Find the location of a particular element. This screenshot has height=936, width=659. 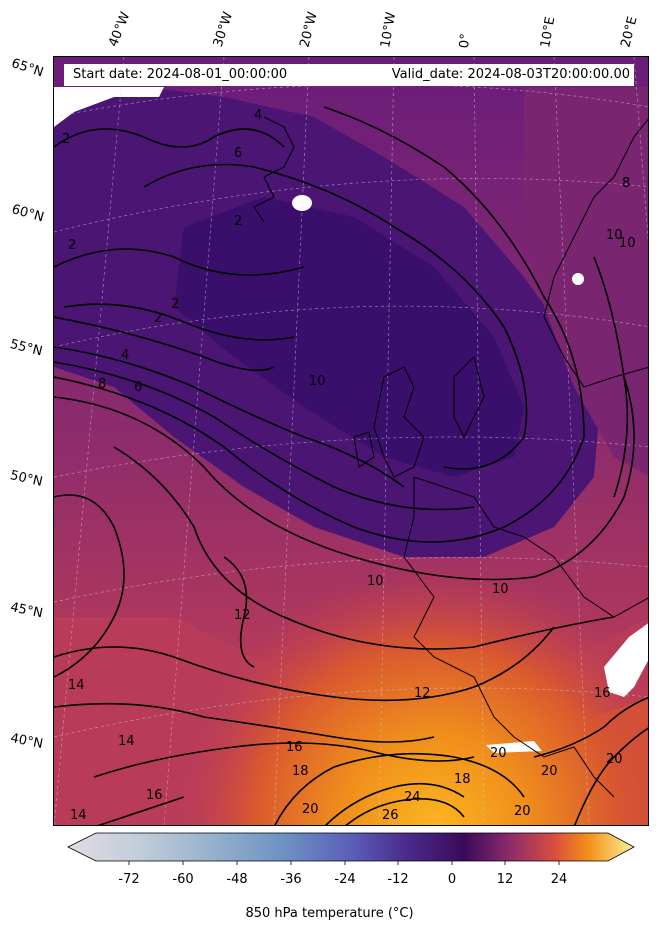

lon-label-10e: 10°E is located at coordinates (548, 32).